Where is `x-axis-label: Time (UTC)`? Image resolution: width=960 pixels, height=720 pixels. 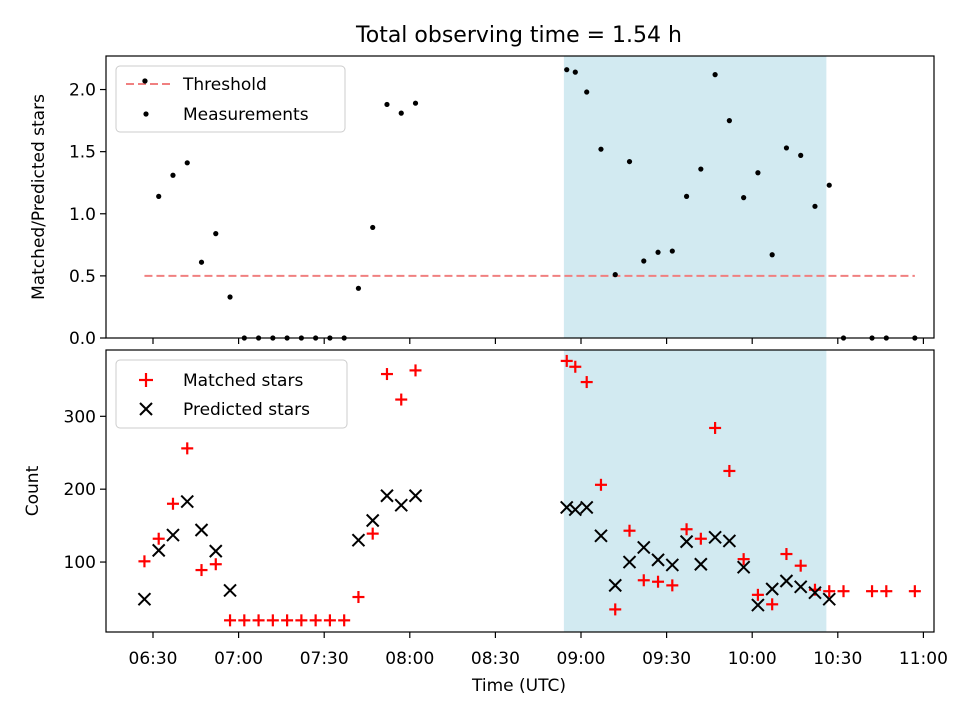
x-axis-label: Time (UTC) is located at coordinates (518, 686).